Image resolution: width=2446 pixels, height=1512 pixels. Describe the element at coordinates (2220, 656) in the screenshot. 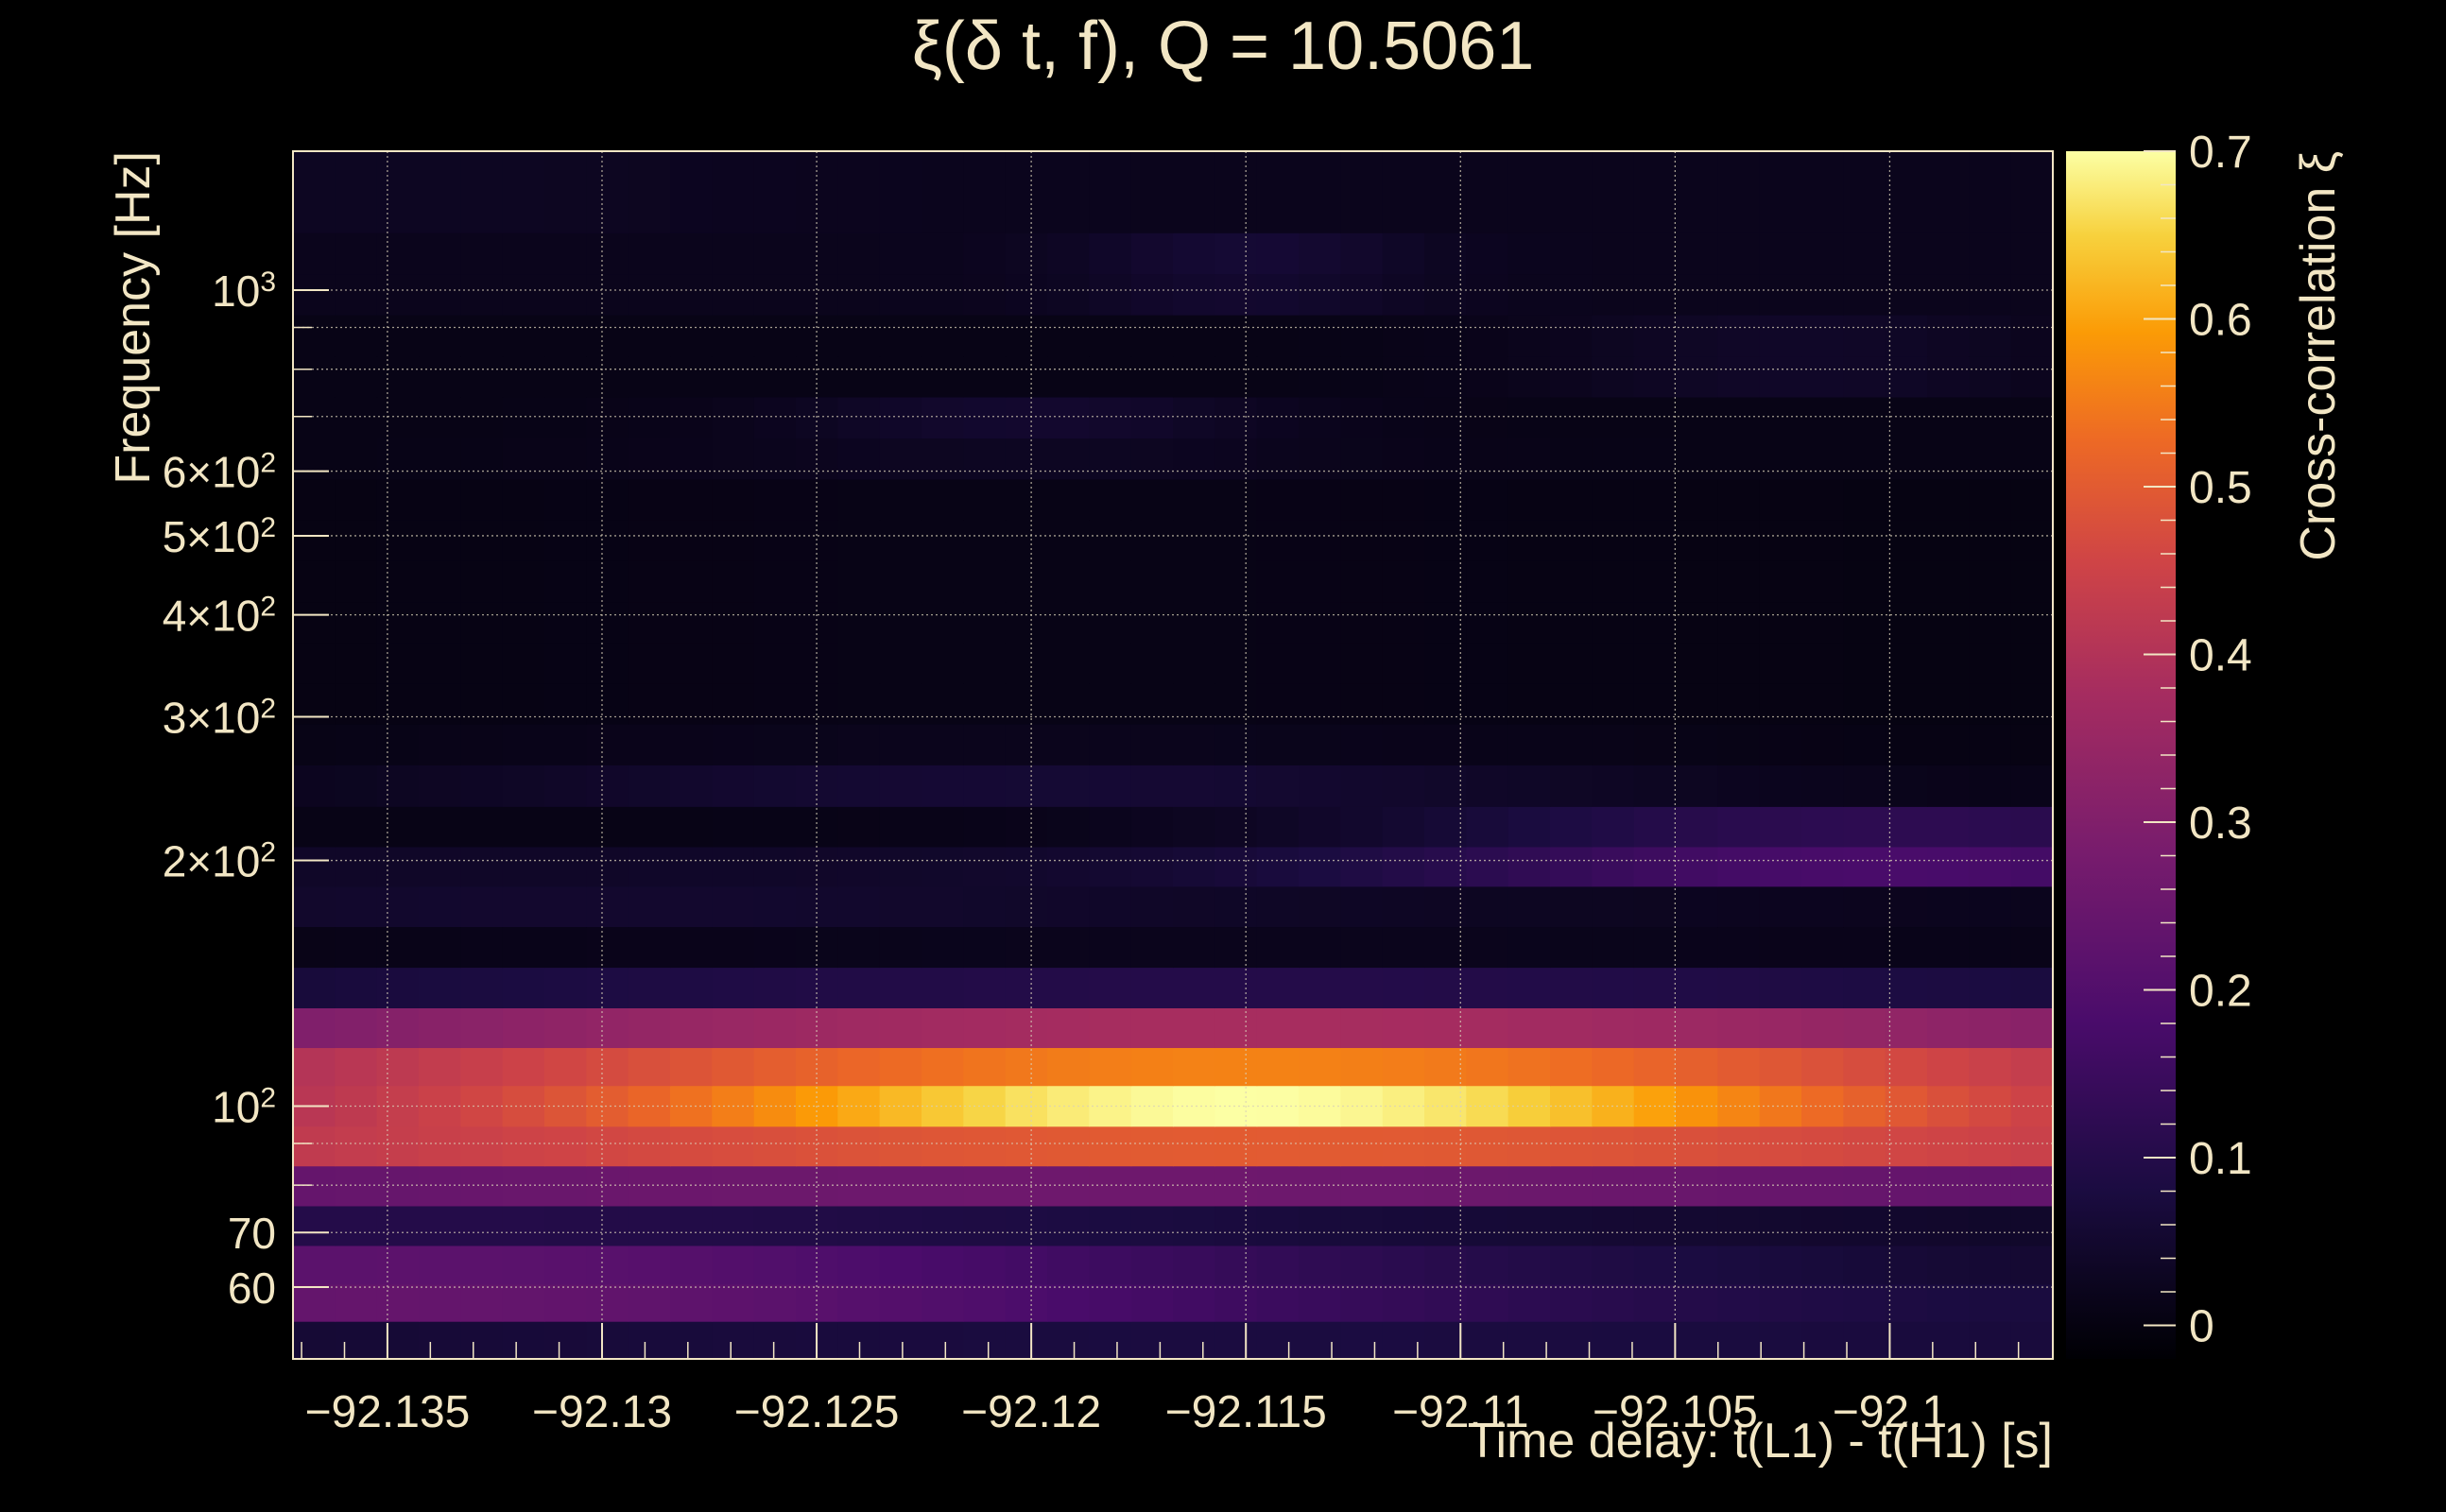

I see `colorbar-tick-label: 0.4` at that location.